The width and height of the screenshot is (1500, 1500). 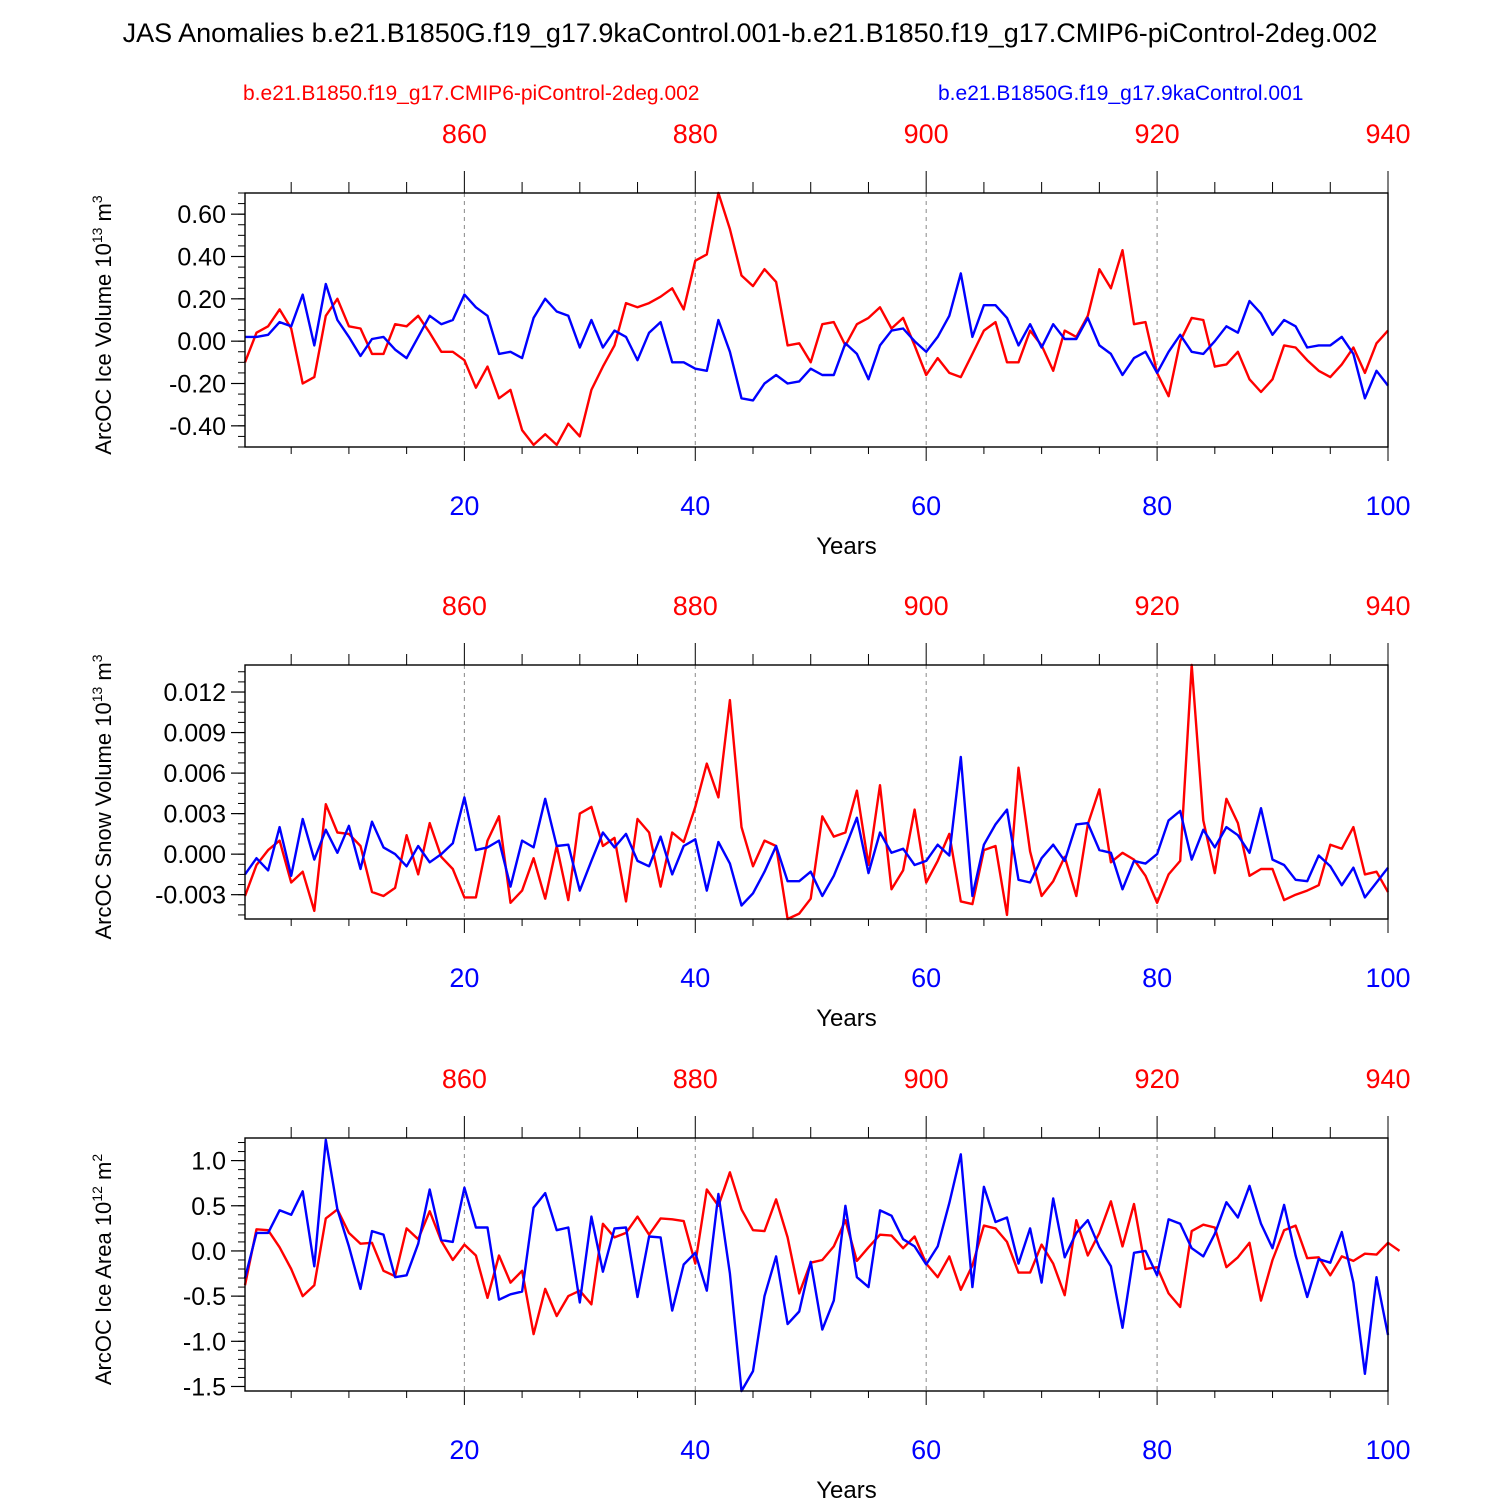 What do you see at coordinates (102, 325) in the screenshot?
I see `y-axis-label: ArcOC Ice Volume 1013 m3` at bounding box center [102, 325].